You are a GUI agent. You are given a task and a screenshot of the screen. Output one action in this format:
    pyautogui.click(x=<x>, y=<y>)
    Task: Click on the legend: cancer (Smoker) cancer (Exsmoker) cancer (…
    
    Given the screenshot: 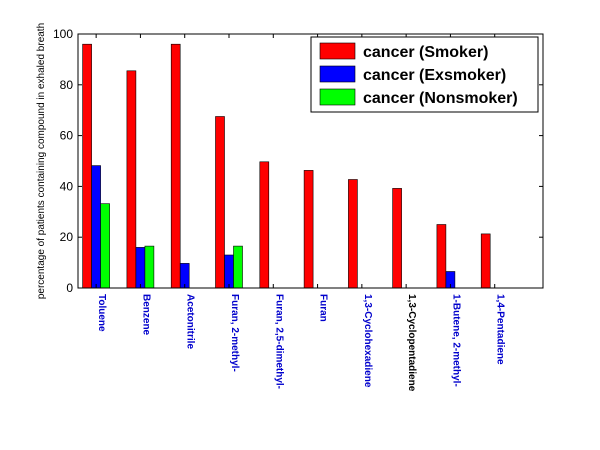 What is the action you would take?
    pyautogui.click(x=424, y=74)
    